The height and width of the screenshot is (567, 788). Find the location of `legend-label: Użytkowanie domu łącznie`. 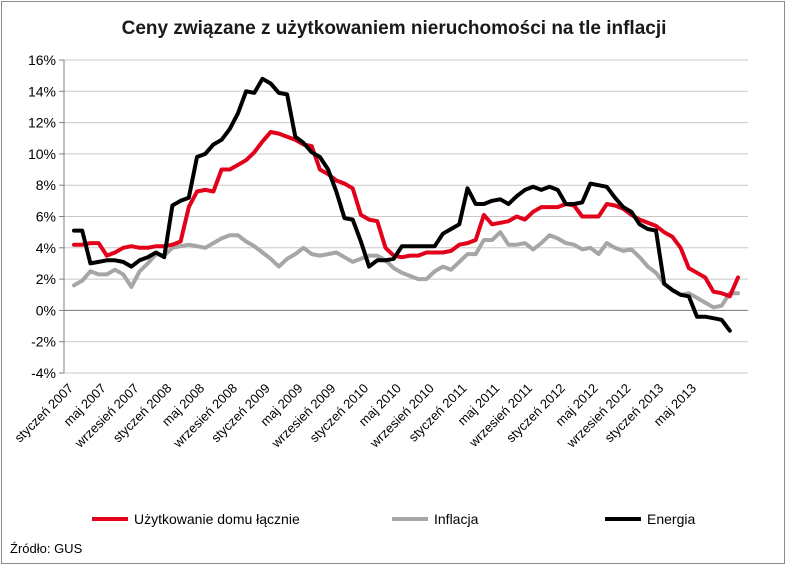

legend-label: Użytkowanie domu łącznie is located at coordinates (217, 519).